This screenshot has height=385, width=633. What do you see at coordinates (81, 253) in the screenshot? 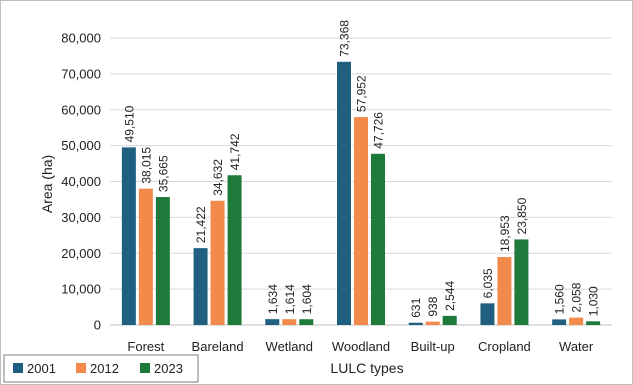
I see `y-tick-label: 20,000` at bounding box center [81, 253].